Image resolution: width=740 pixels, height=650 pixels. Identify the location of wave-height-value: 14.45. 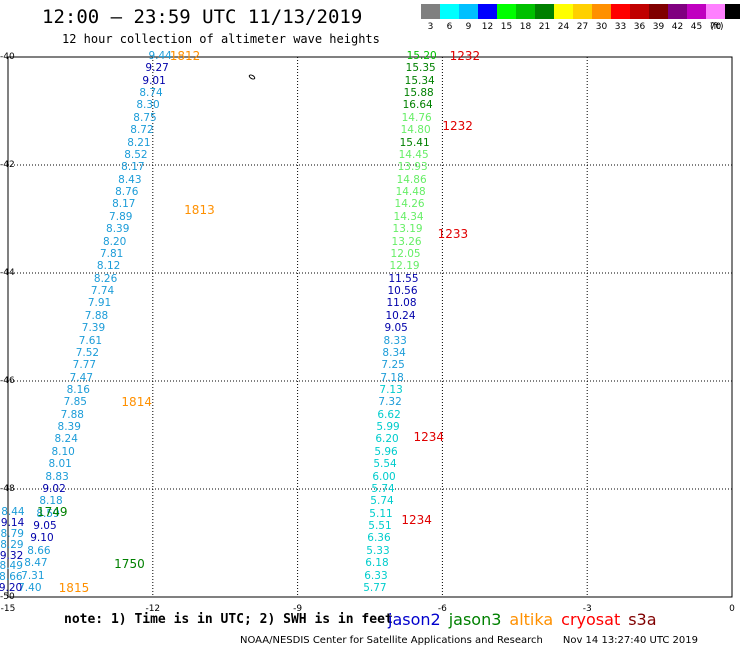
(413, 154).